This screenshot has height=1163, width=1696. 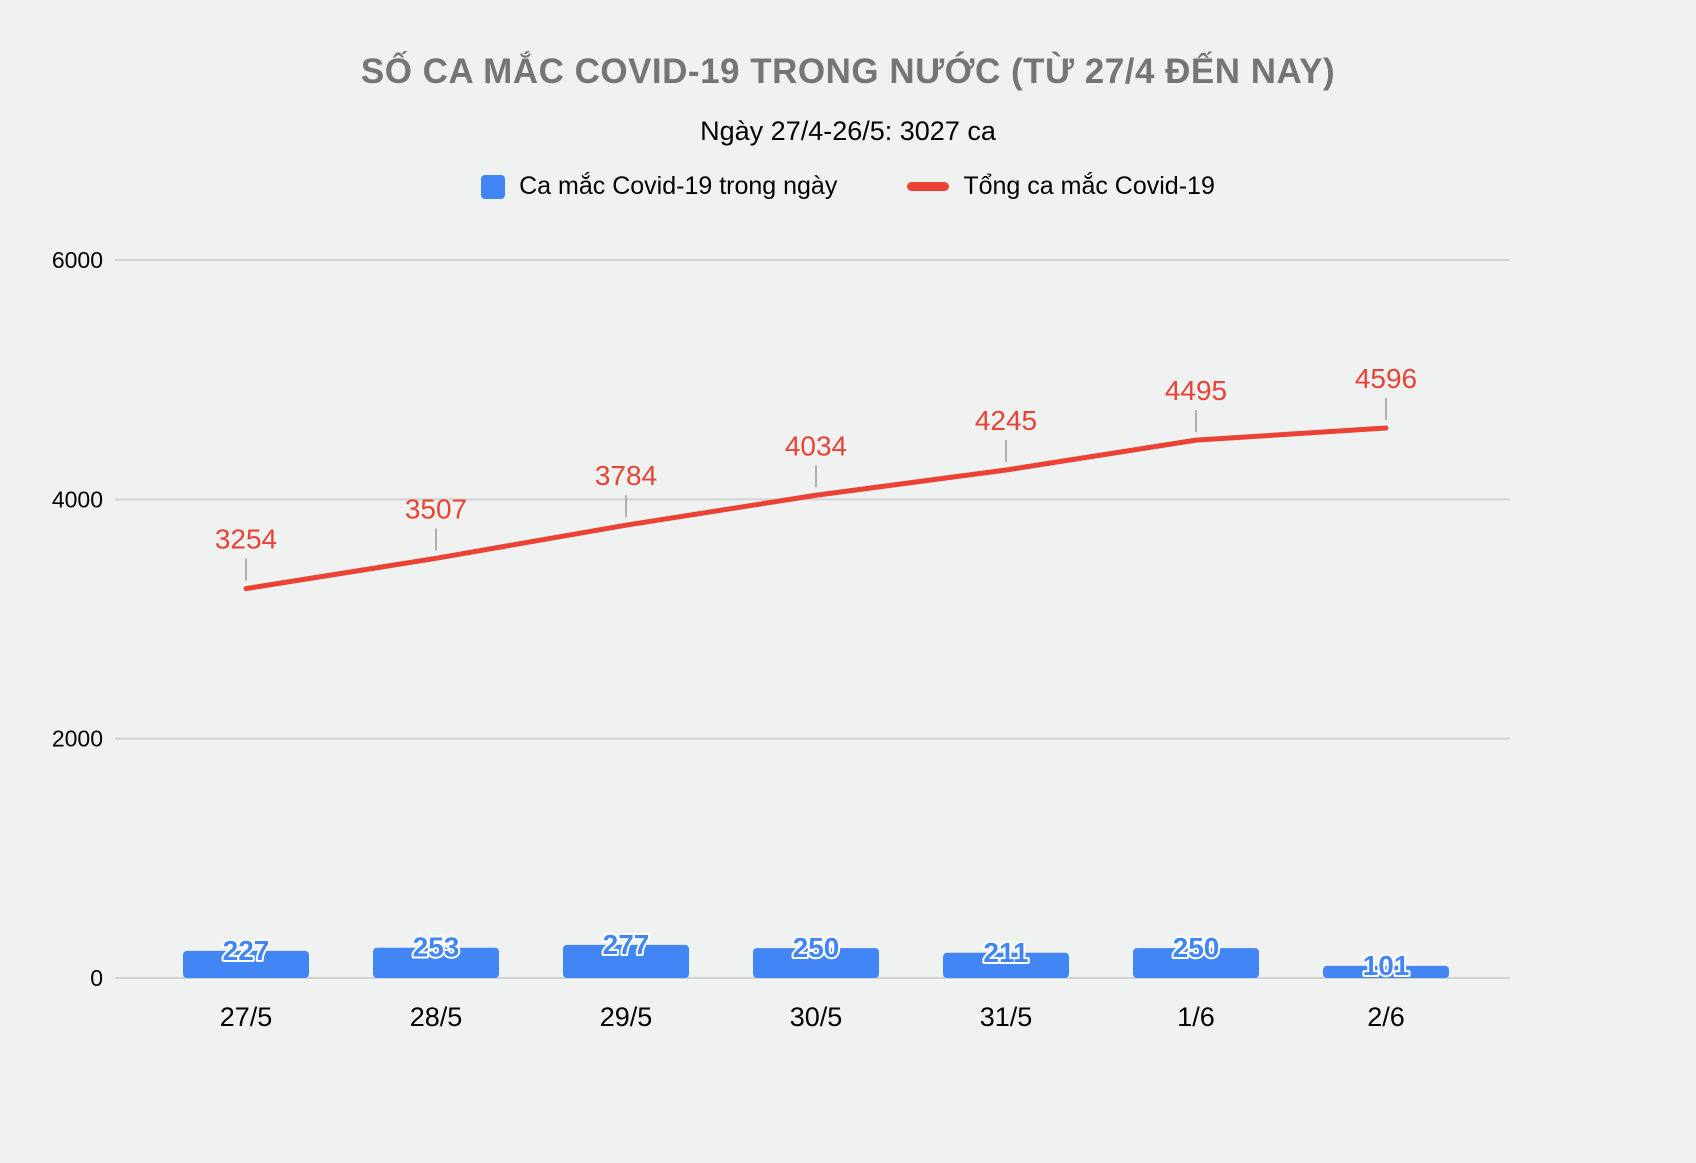 I want to click on bar-label-1/6: 250, so click(x=1196, y=947).